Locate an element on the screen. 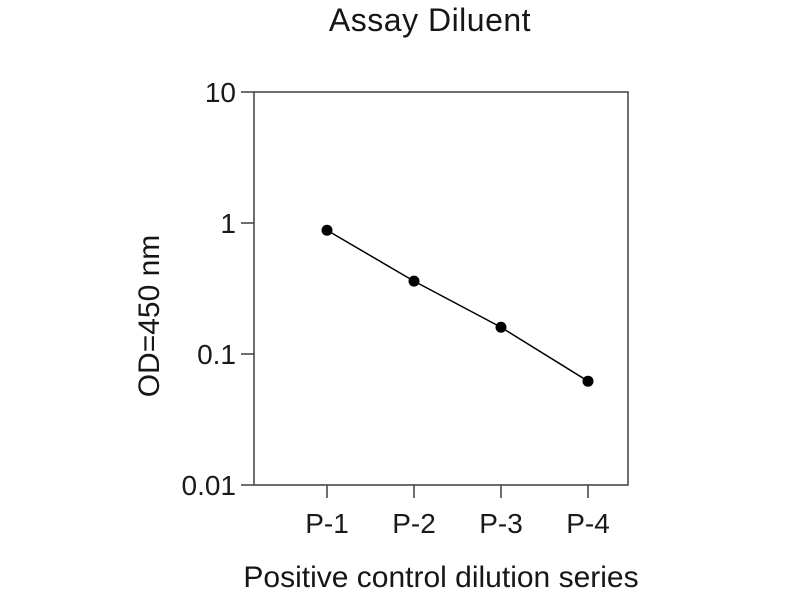 The height and width of the screenshot is (600, 800). data-line is located at coordinates (457, 305).